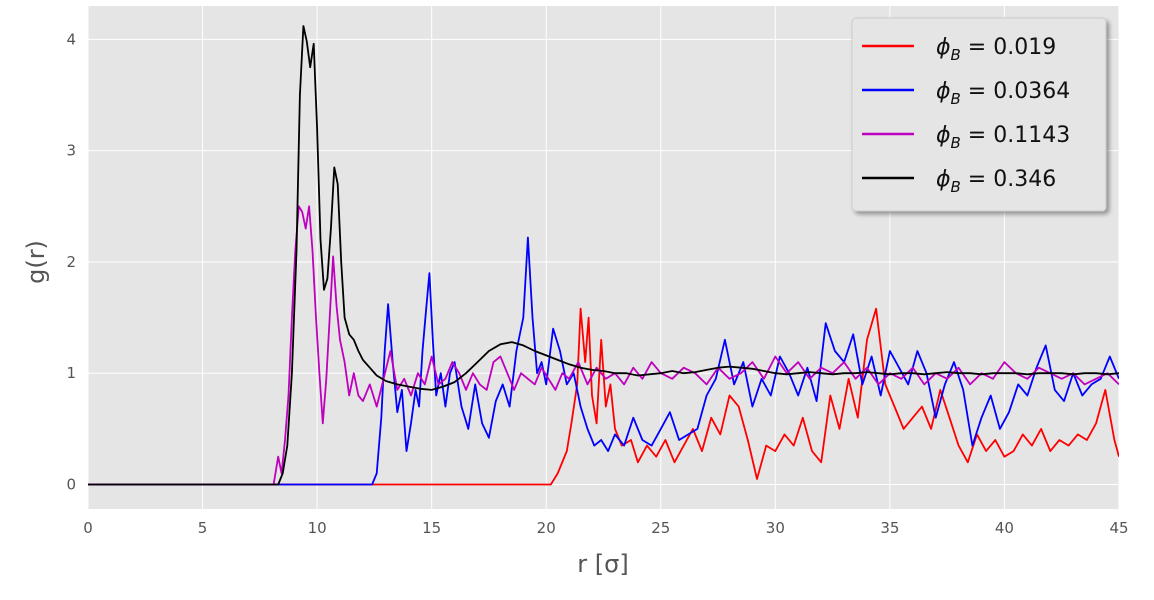 The width and height of the screenshot is (1154, 600). I want to click on x-axis-label: r [σ], so click(602, 564).